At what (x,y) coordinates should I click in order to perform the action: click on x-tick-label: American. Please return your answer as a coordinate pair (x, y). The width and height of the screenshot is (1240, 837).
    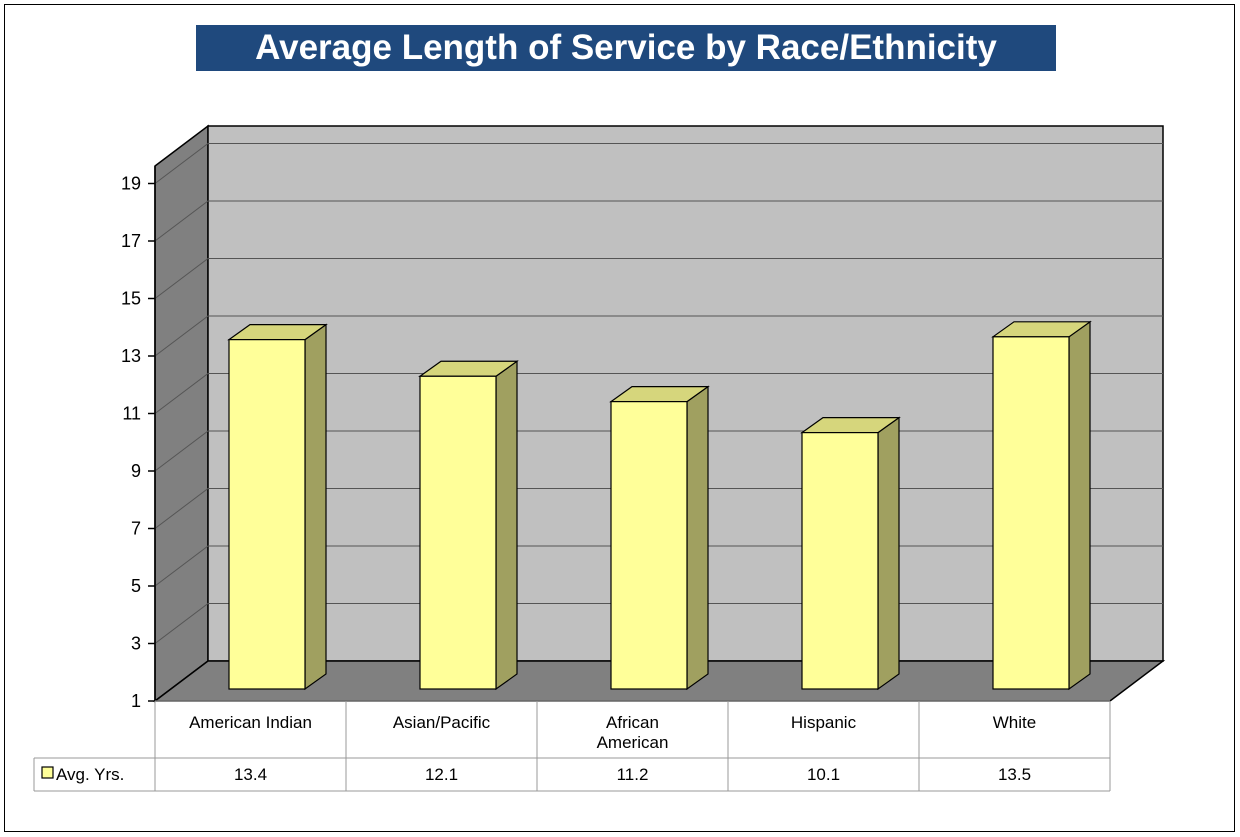
    Looking at the image, I should click on (633, 742).